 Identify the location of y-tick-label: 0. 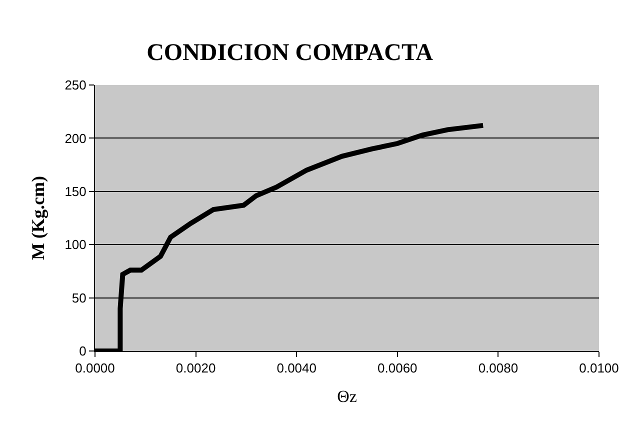
(82, 351).